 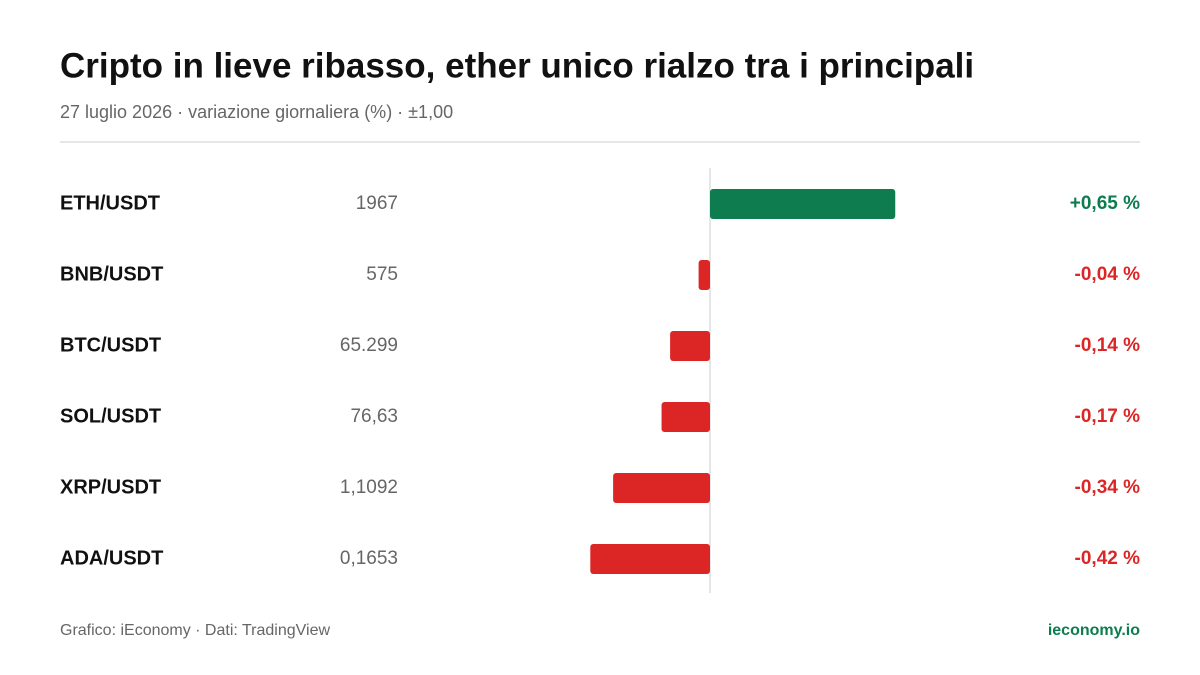 What do you see at coordinates (374, 416) in the screenshot?
I see `price-label: 76,63` at bounding box center [374, 416].